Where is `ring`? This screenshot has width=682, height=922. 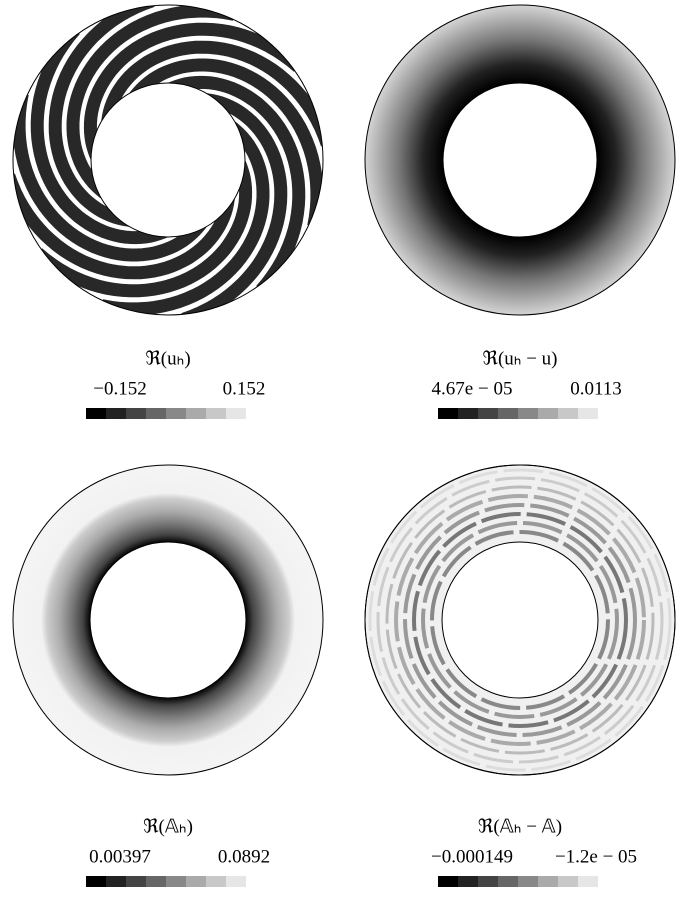 ring is located at coordinates (520, 620).